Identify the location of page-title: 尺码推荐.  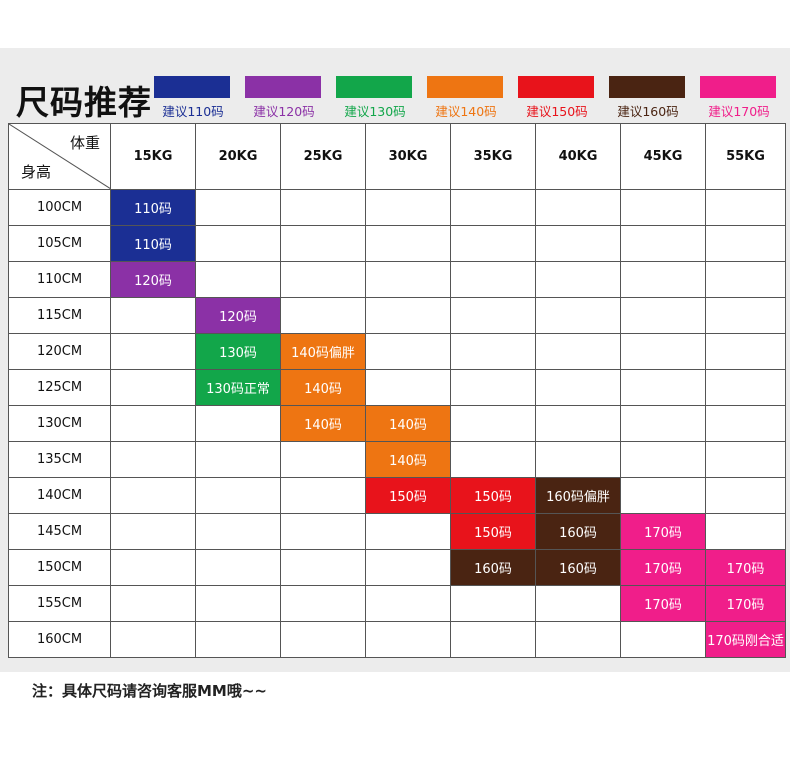
(84, 102).